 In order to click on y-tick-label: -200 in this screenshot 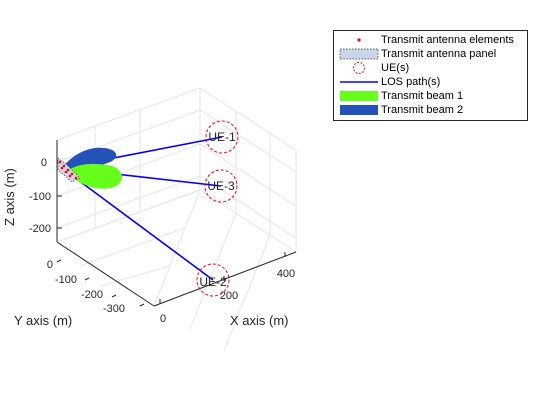, I will do `click(92, 295)`.